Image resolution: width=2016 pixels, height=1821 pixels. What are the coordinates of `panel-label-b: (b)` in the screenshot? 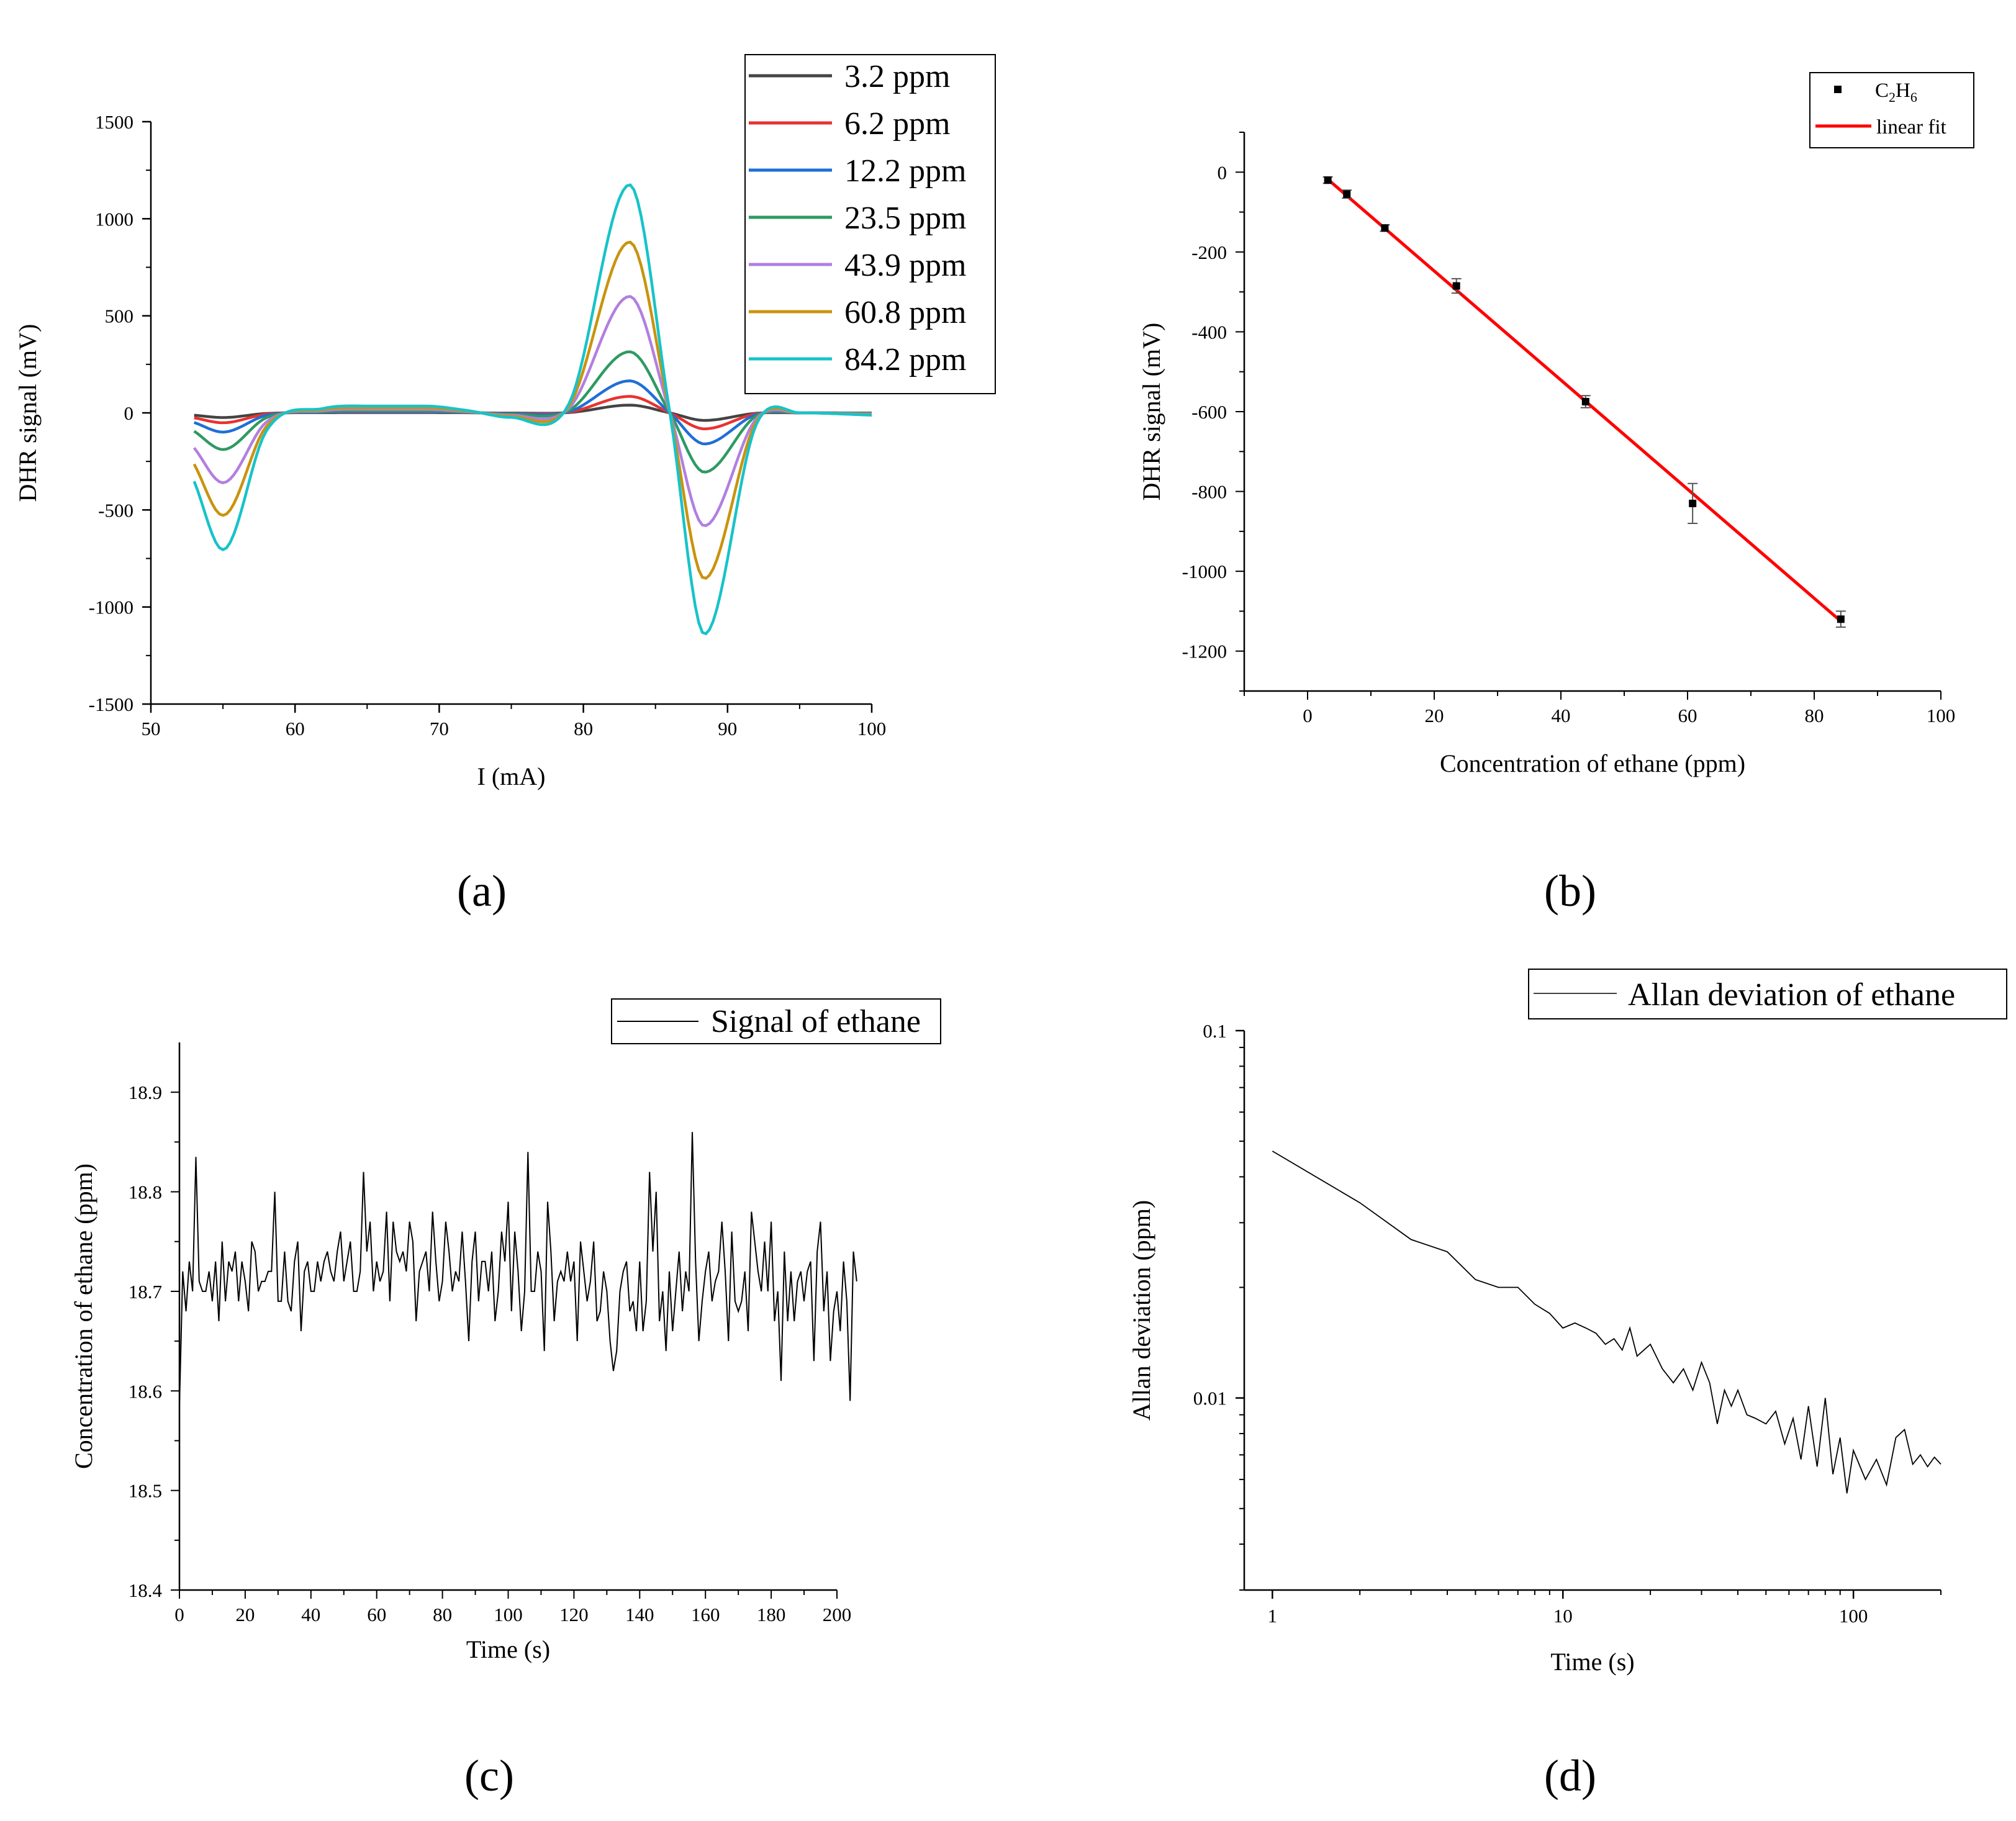 It's located at (1570, 891).